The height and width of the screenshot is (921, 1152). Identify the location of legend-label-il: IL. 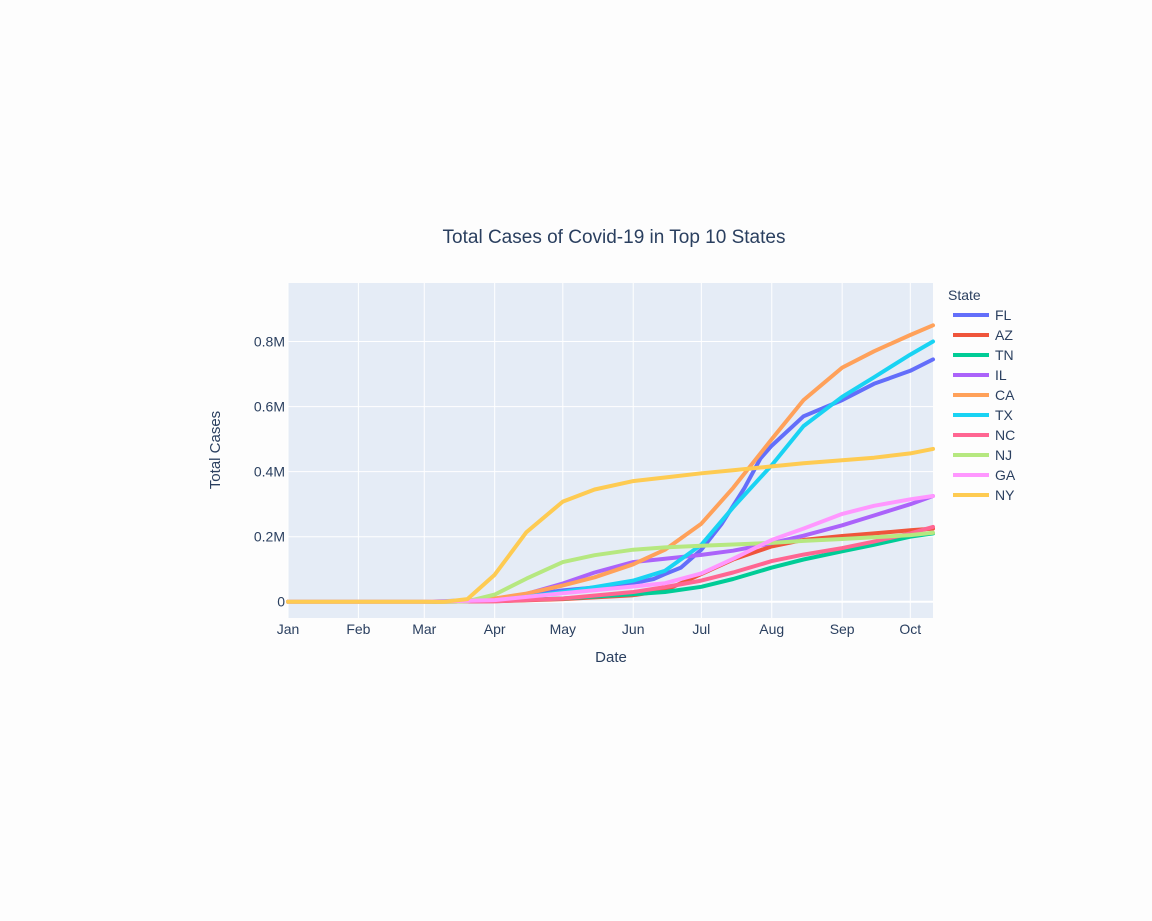
(1001, 375).